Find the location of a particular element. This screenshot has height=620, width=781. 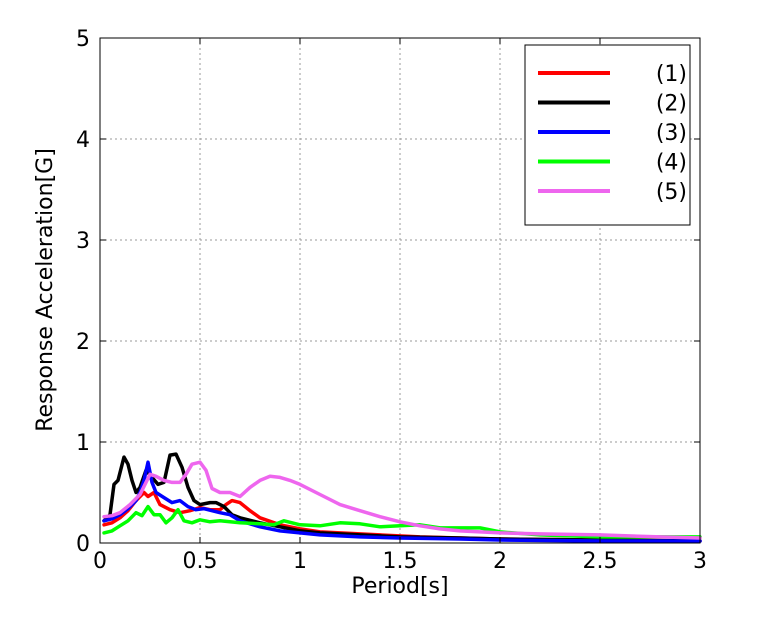

legend-label-2: (2) is located at coordinates (671, 104).